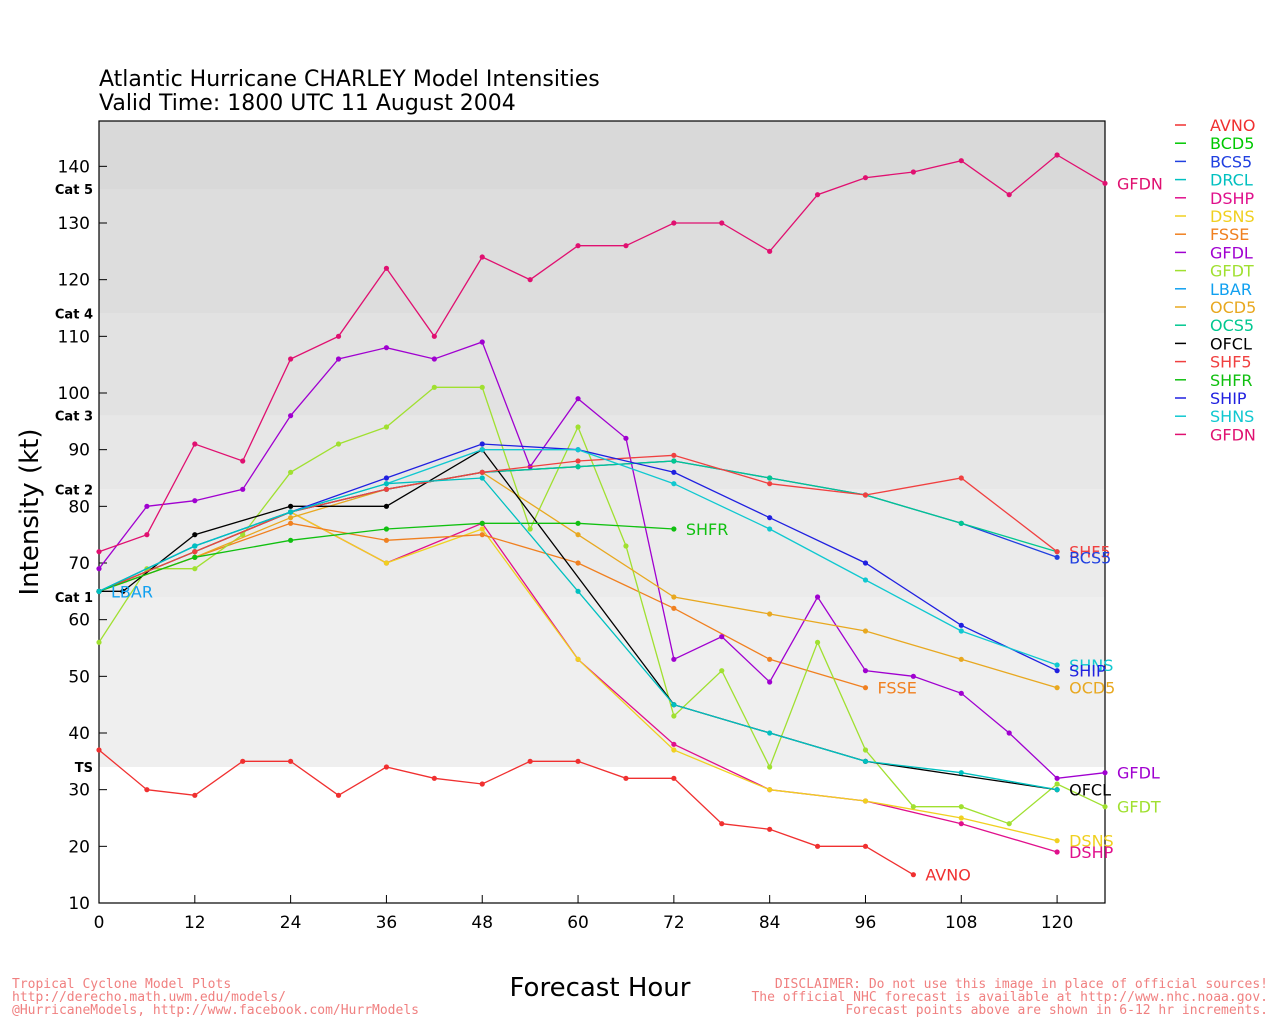 The width and height of the screenshot is (1280, 1024). Describe the element at coordinates (707, 529) in the screenshot. I see `end-label-shfr: SHFR` at that location.